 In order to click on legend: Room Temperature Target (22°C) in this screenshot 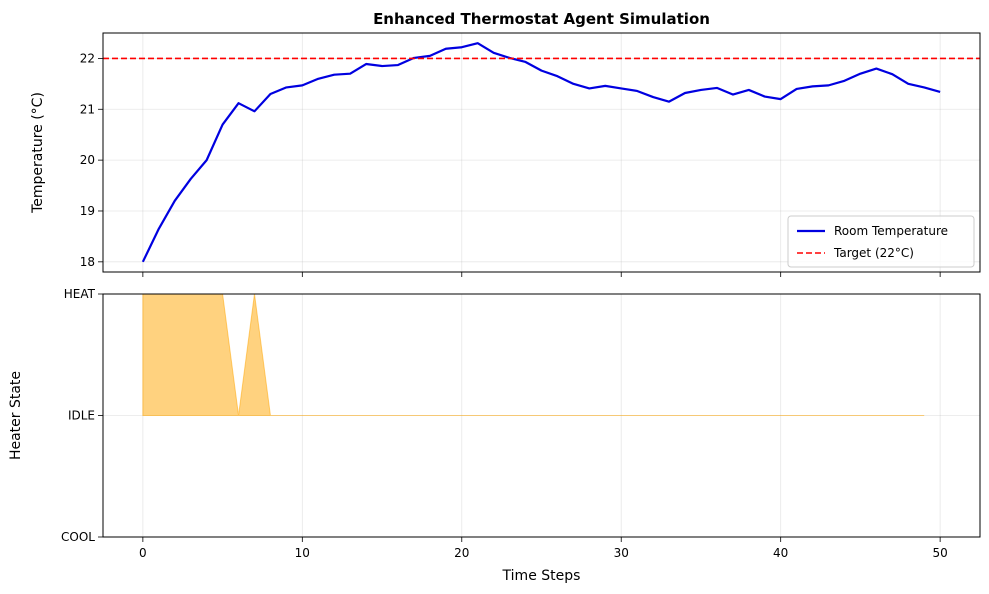, I will do `click(881, 241)`.